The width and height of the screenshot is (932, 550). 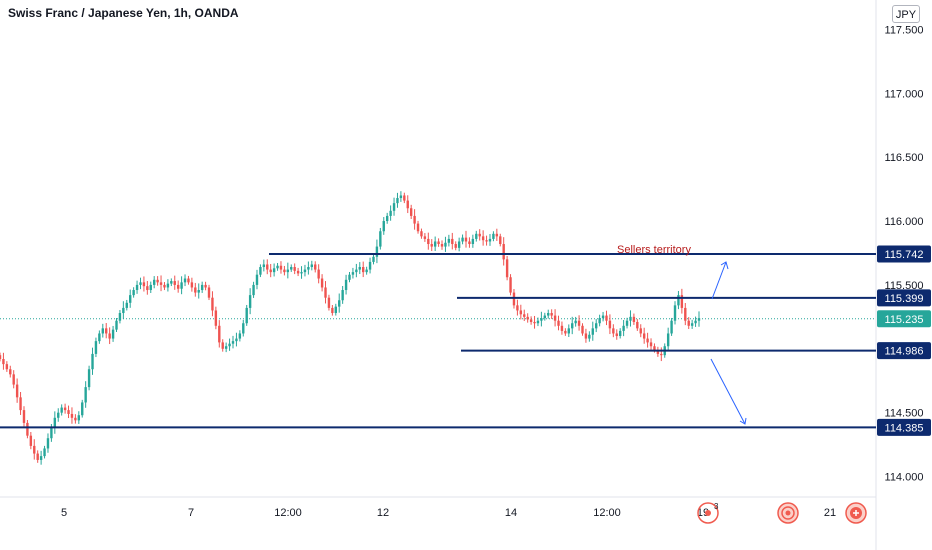 I want to click on time-tick-label: 12, so click(x=383, y=513).